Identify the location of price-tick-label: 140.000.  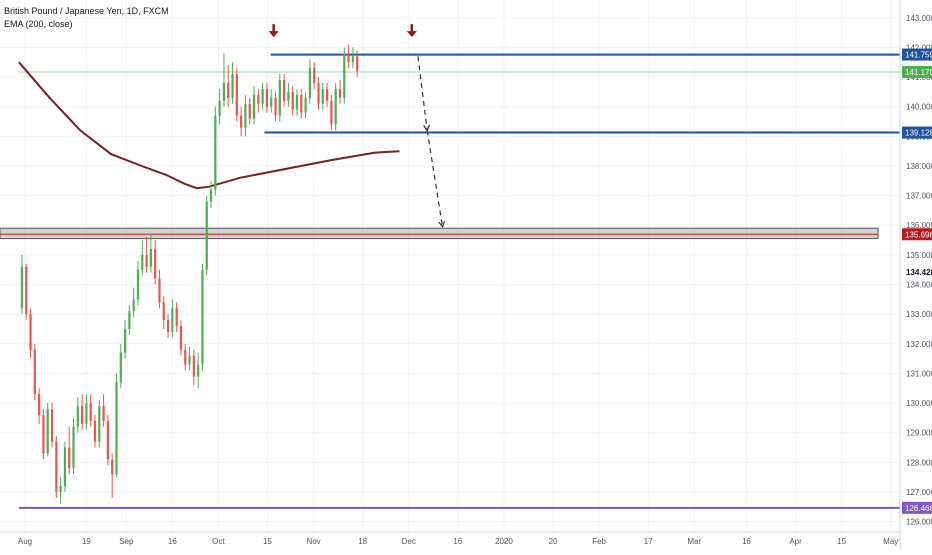
(919, 107).